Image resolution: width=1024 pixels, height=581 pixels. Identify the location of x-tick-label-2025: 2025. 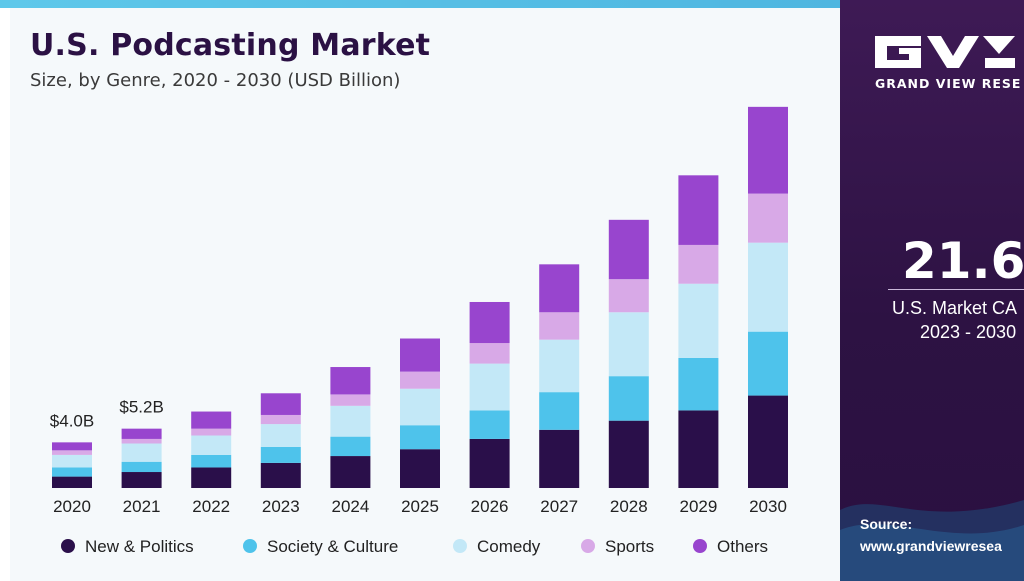
(420, 506).